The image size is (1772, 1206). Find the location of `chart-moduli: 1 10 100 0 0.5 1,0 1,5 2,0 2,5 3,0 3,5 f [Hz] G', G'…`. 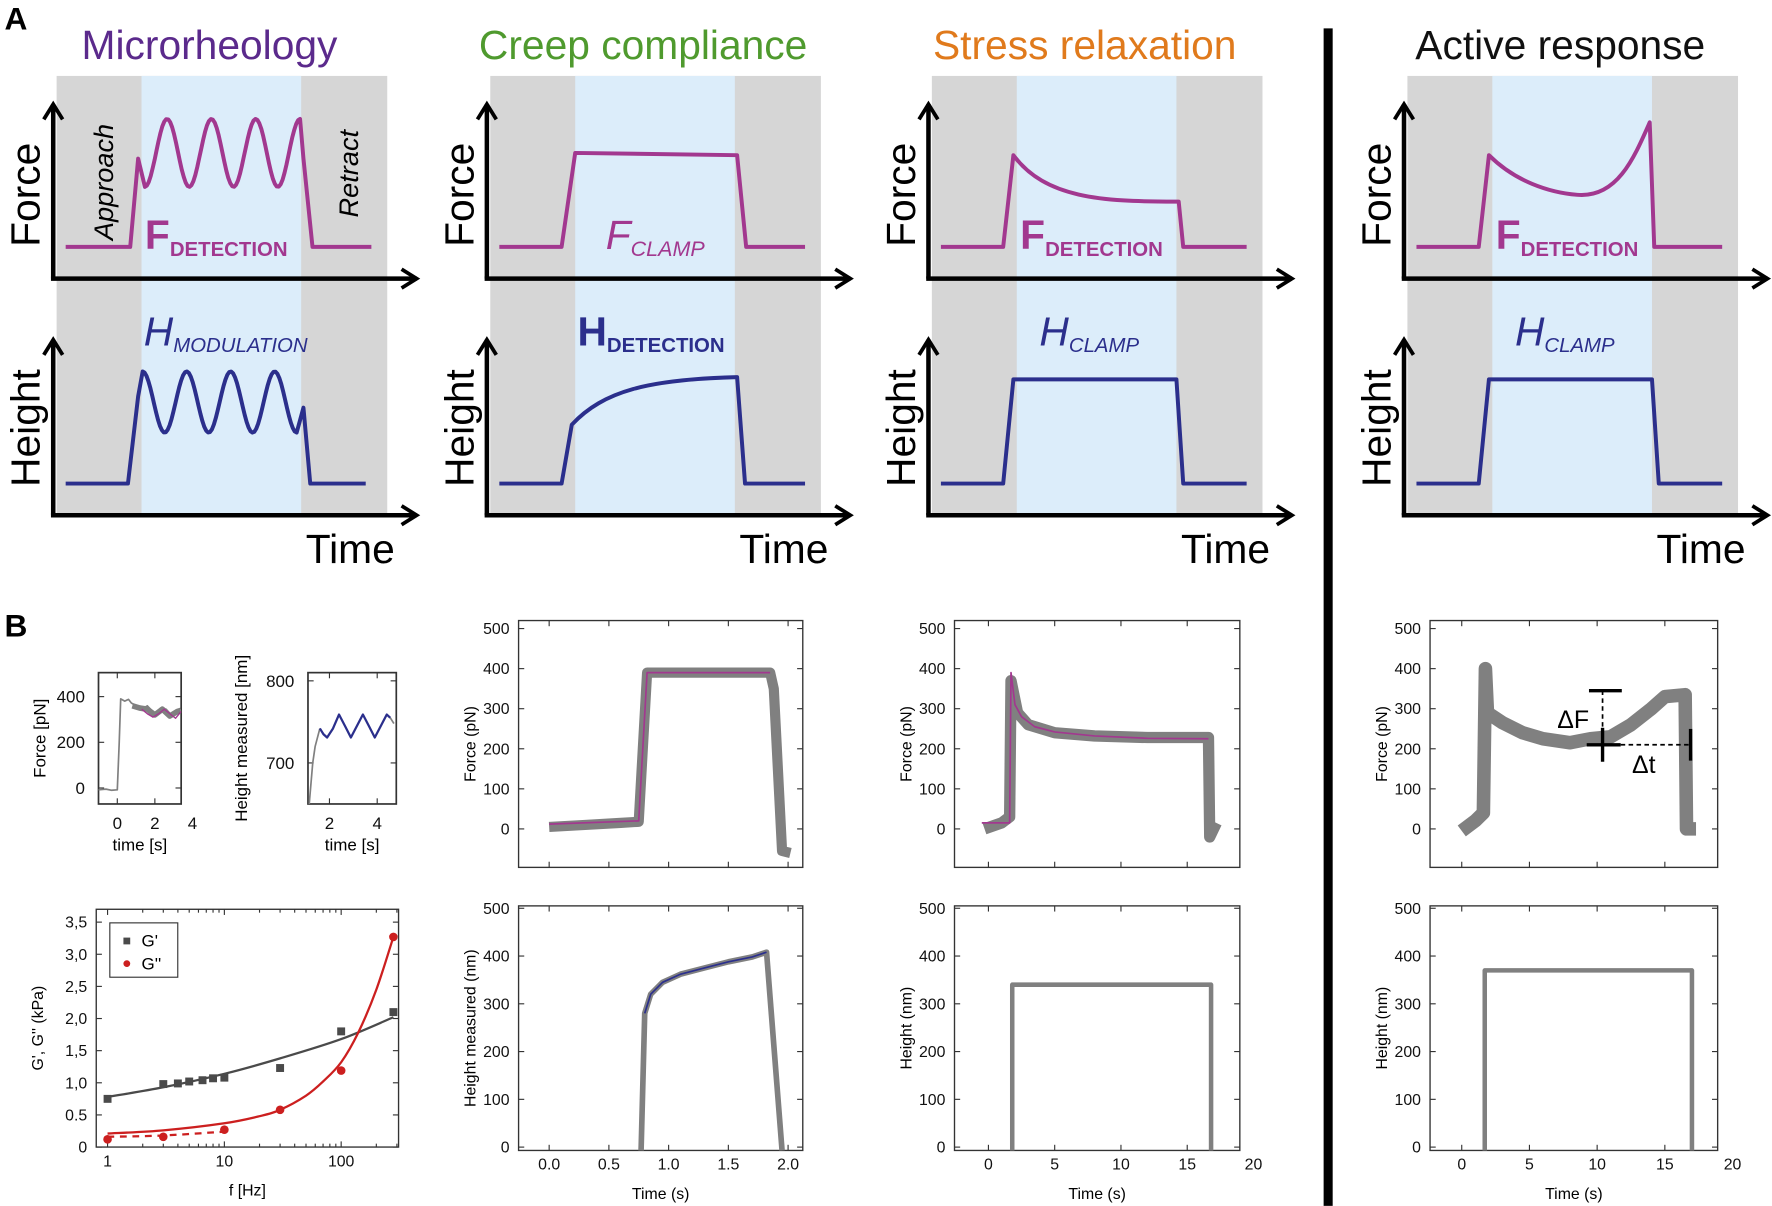

chart-moduli: 1 10 100 0 0.5 1,0 1,5 2,0 2,5 3,0 3,5 f [Hz] G', G'… is located at coordinates (215, 1054).